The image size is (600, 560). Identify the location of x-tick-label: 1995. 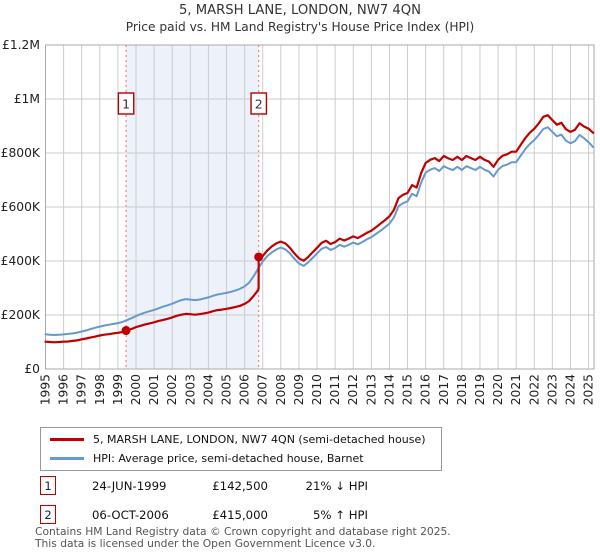
(46, 389).